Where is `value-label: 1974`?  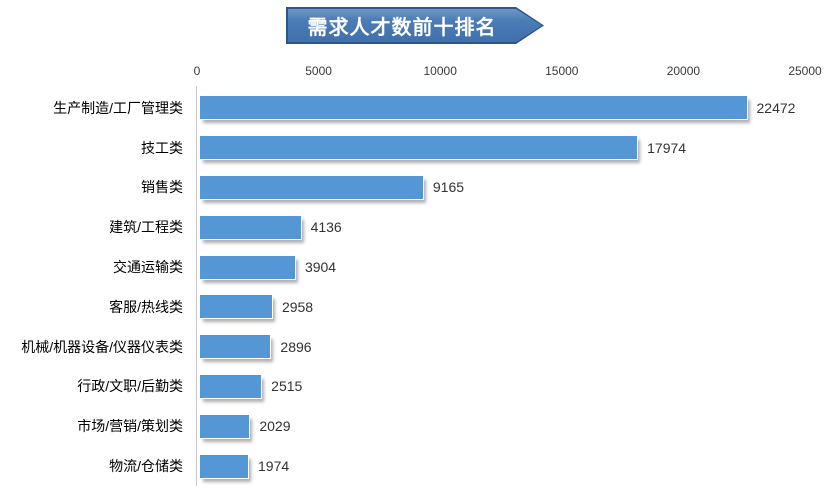
value-label: 1974 is located at coordinates (274, 466).